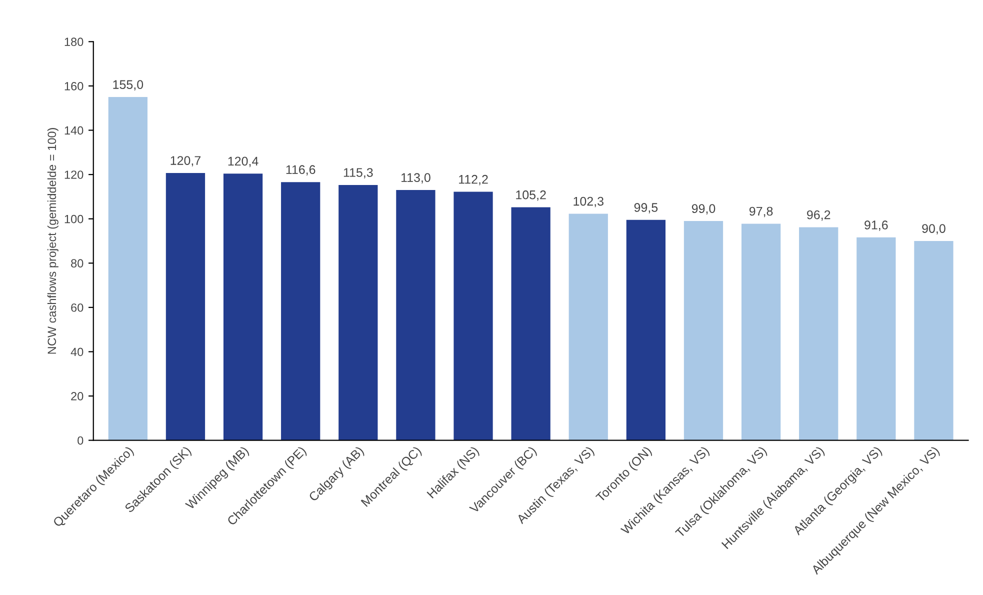 The image size is (983, 595). What do you see at coordinates (243, 162) in the screenshot?
I see `data-label: 120,4` at bounding box center [243, 162].